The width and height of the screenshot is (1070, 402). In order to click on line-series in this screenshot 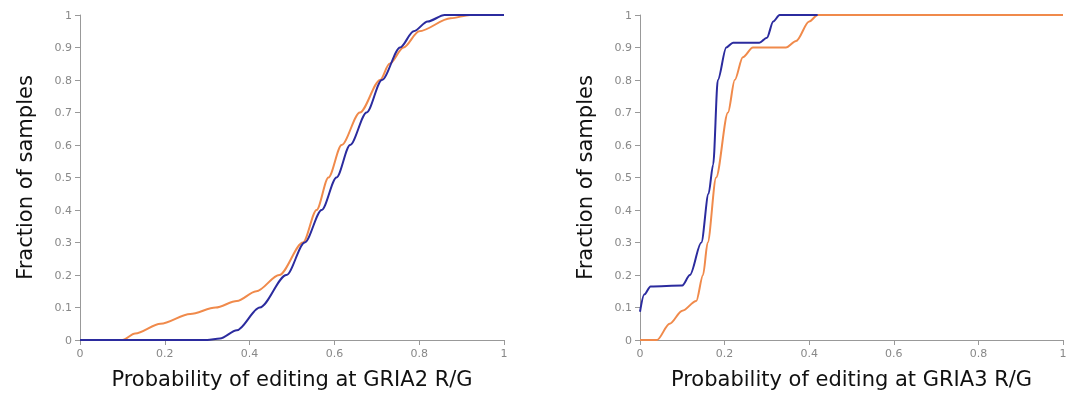, I will do `click(729, 163)`.